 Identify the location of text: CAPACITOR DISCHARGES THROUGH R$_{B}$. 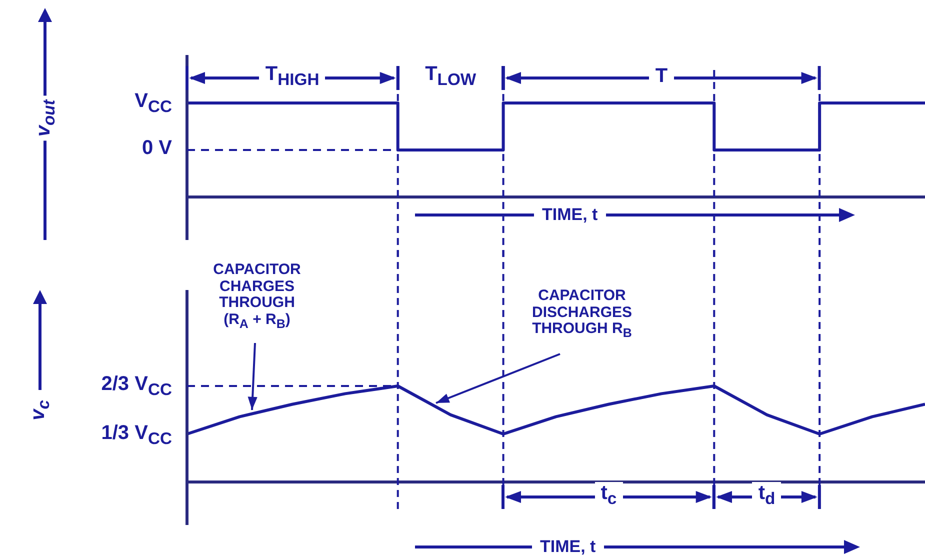
(581, 314).